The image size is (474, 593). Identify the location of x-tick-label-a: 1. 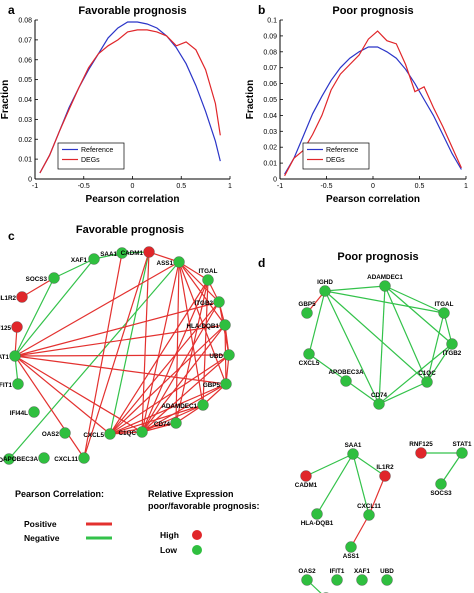
(230, 186).